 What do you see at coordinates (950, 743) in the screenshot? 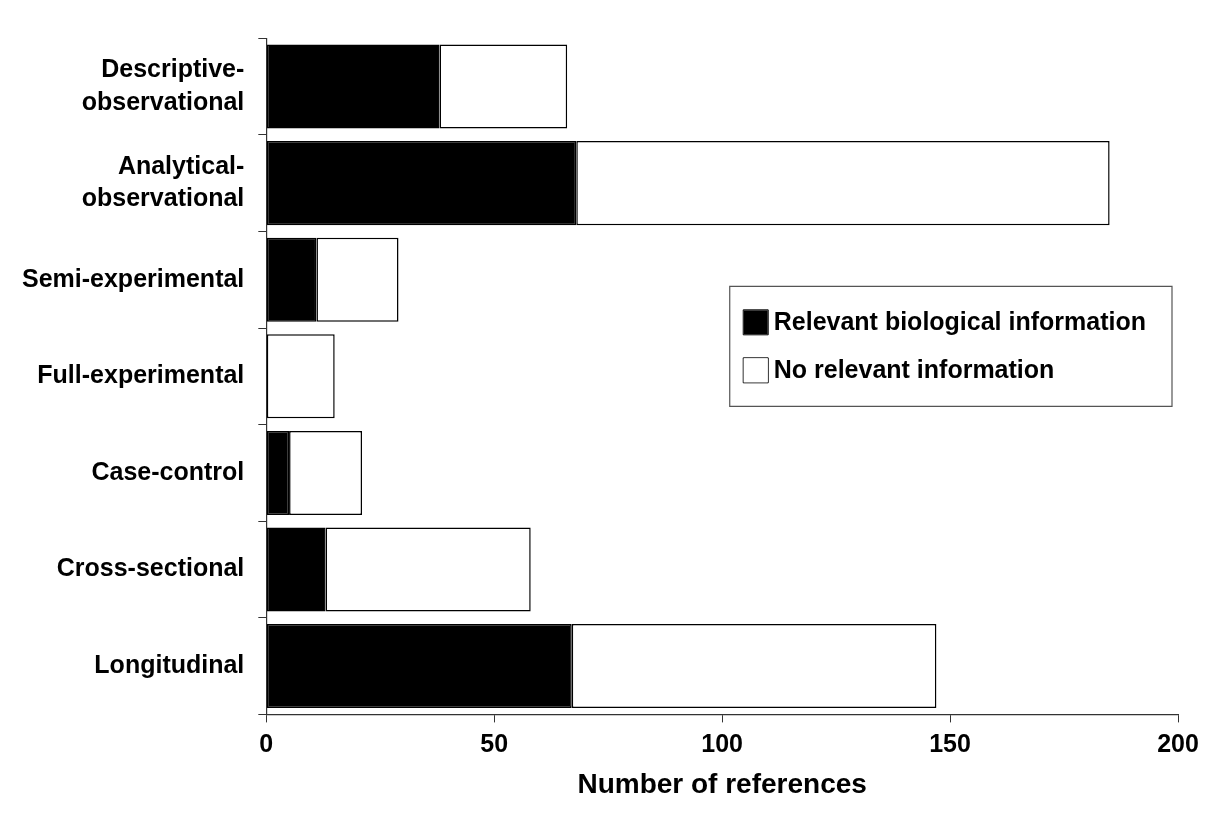
I see `x-tick-label: 150` at bounding box center [950, 743].